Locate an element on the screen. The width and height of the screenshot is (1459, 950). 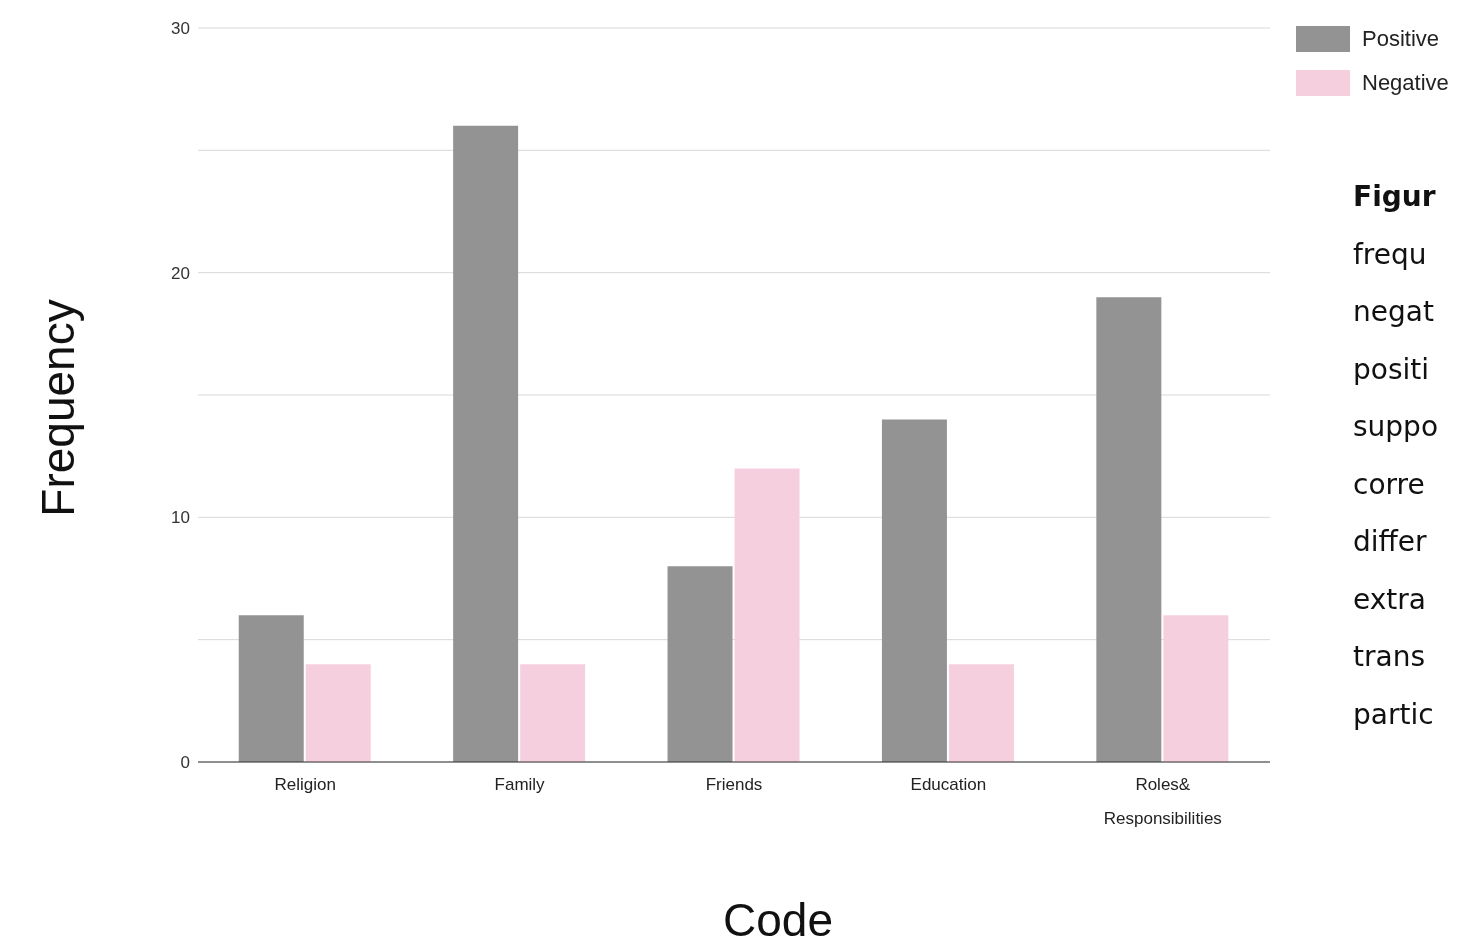
x-tick-label: Friends is located at coordinates (734, 785).